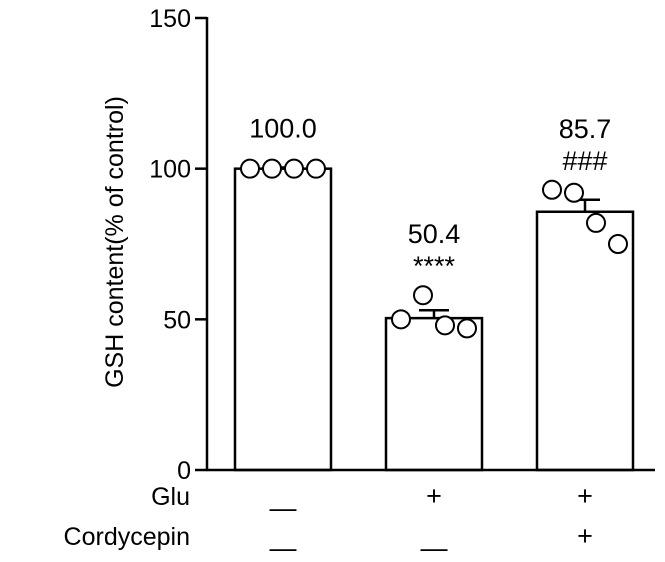 This screenshot has width=665, height=562. I want to click on value-label-2: 85.7, so click(585, 129).